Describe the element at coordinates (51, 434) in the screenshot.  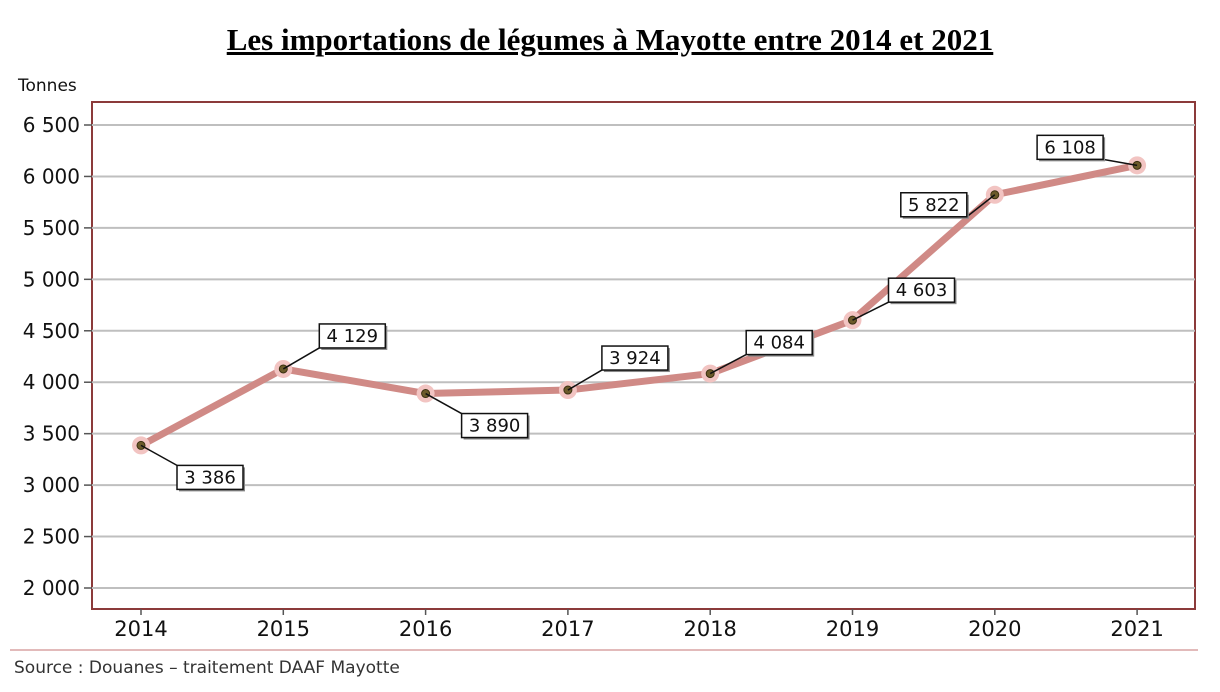
I see `y-tick-label: 3 500` at that location.